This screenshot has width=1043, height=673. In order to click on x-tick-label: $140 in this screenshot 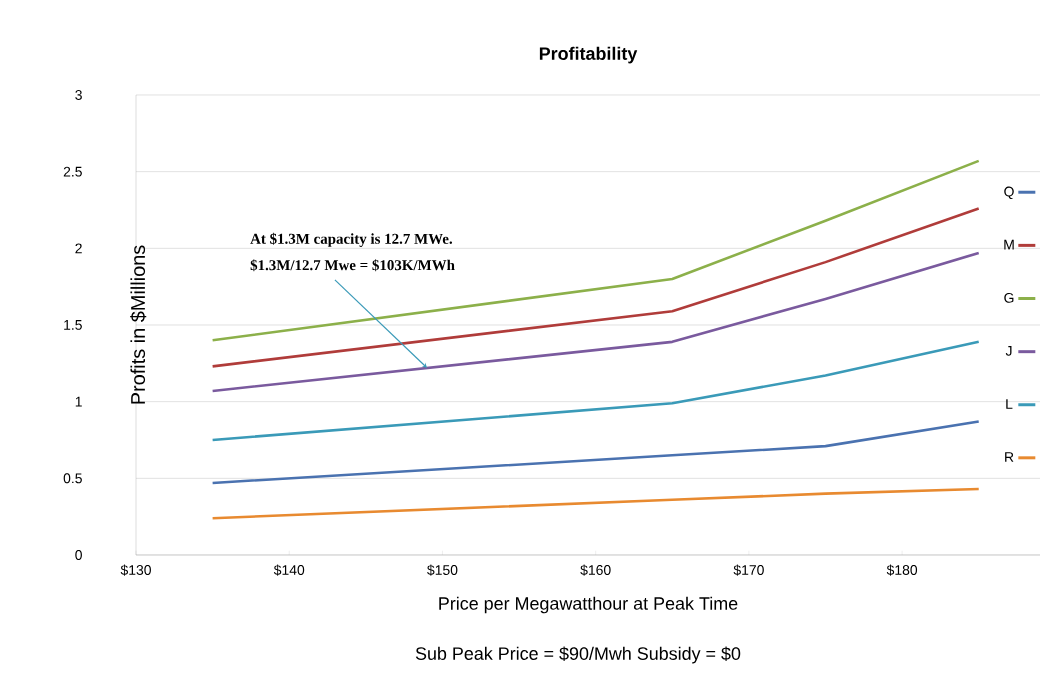, I will do `click(289, 570)`.